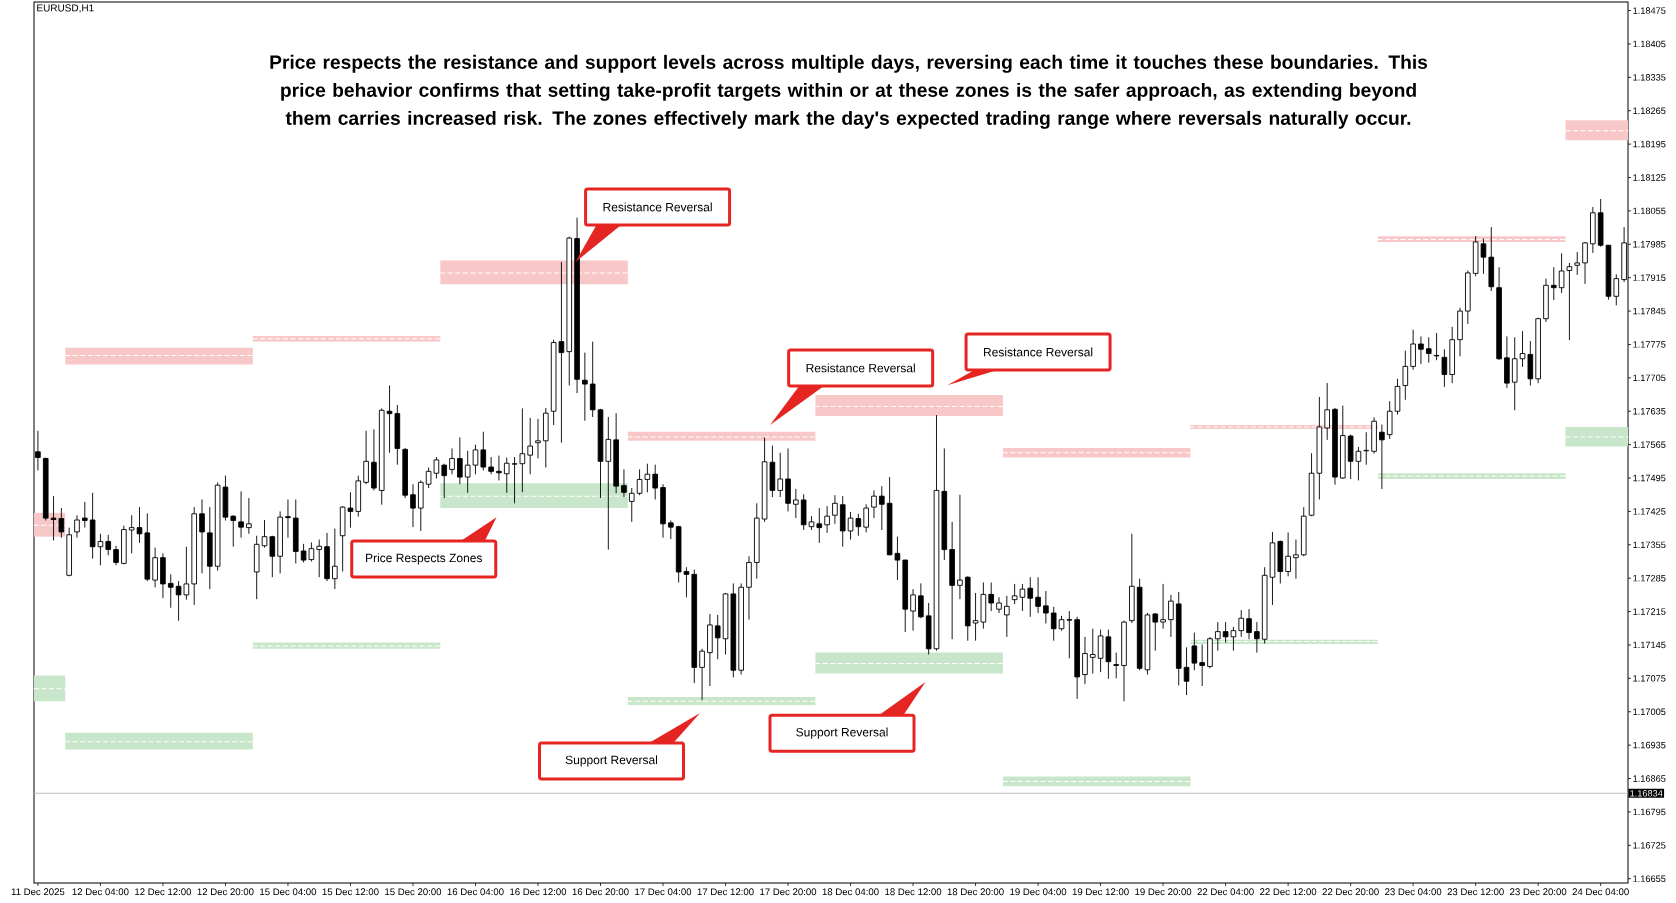 The width and height of the screenshot is (1676, 903). I want to click on x-tick-label: 15 Dec 12:00, so click(350, 892).